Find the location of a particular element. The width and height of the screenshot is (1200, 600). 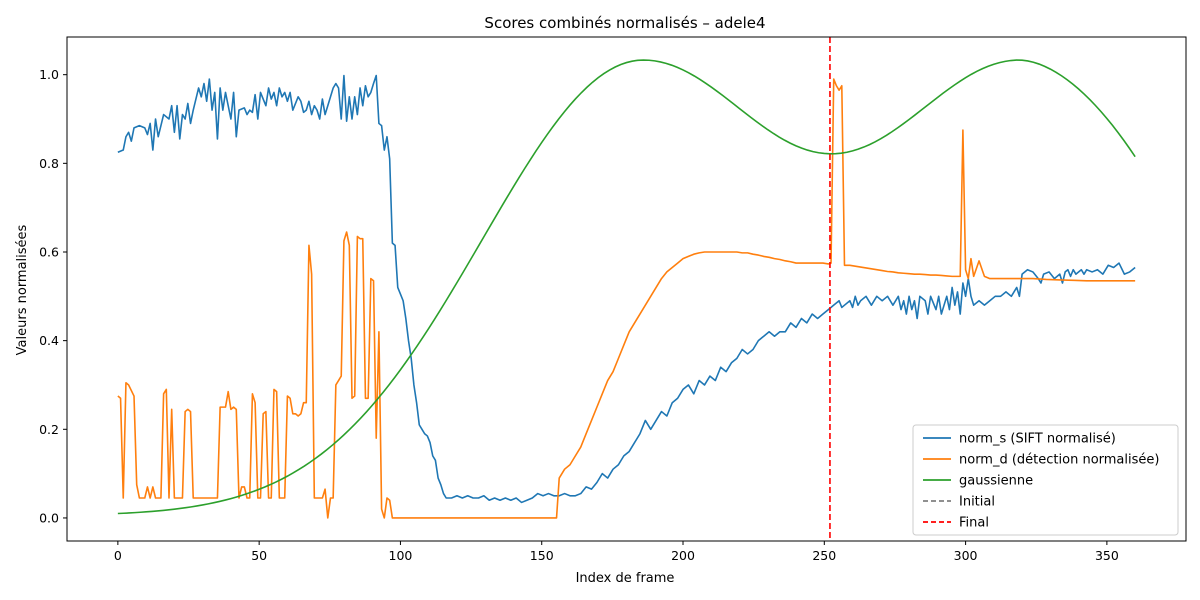

legend-label: gaussienne is located at coordinates (996, 481).